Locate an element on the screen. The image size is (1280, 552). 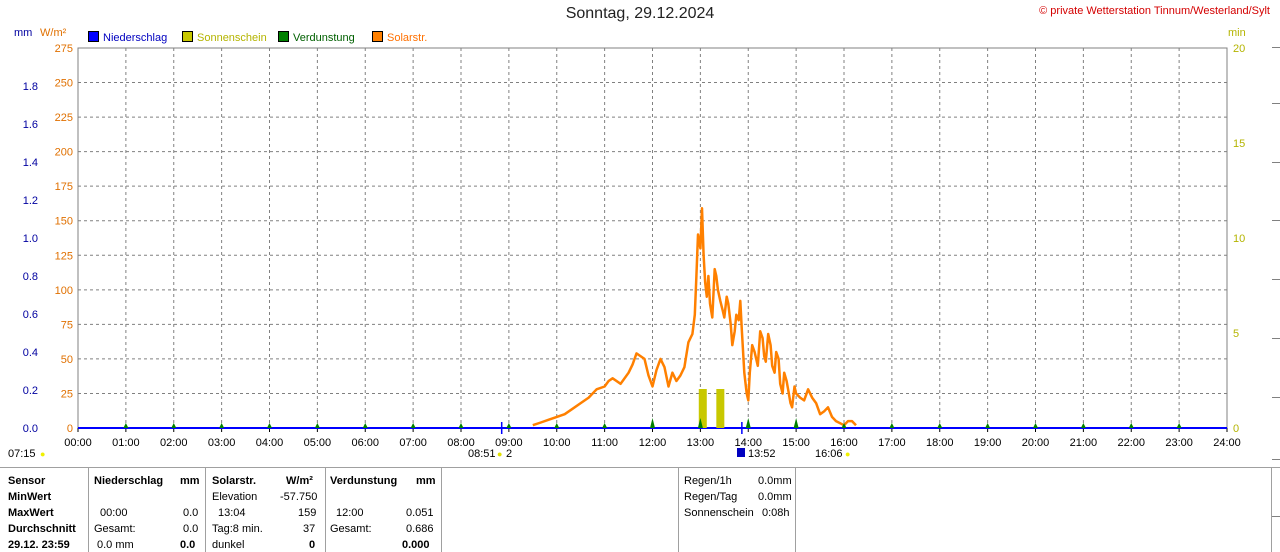
y-tick-label-mm: 0.6 is located at coordinates (30, 315).